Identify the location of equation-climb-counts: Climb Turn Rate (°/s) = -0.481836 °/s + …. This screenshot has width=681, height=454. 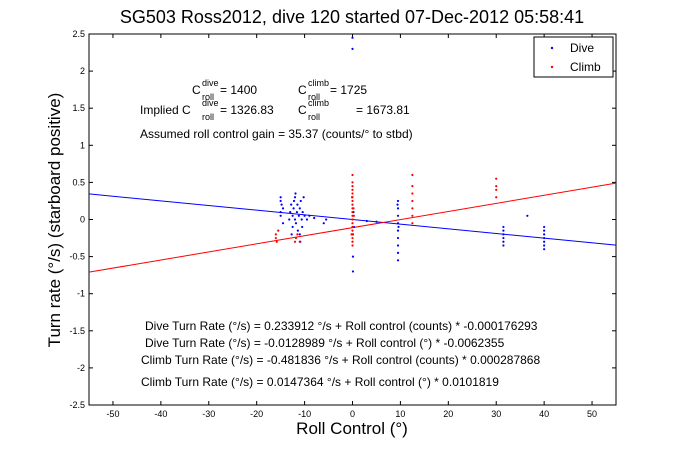
(340, 360).